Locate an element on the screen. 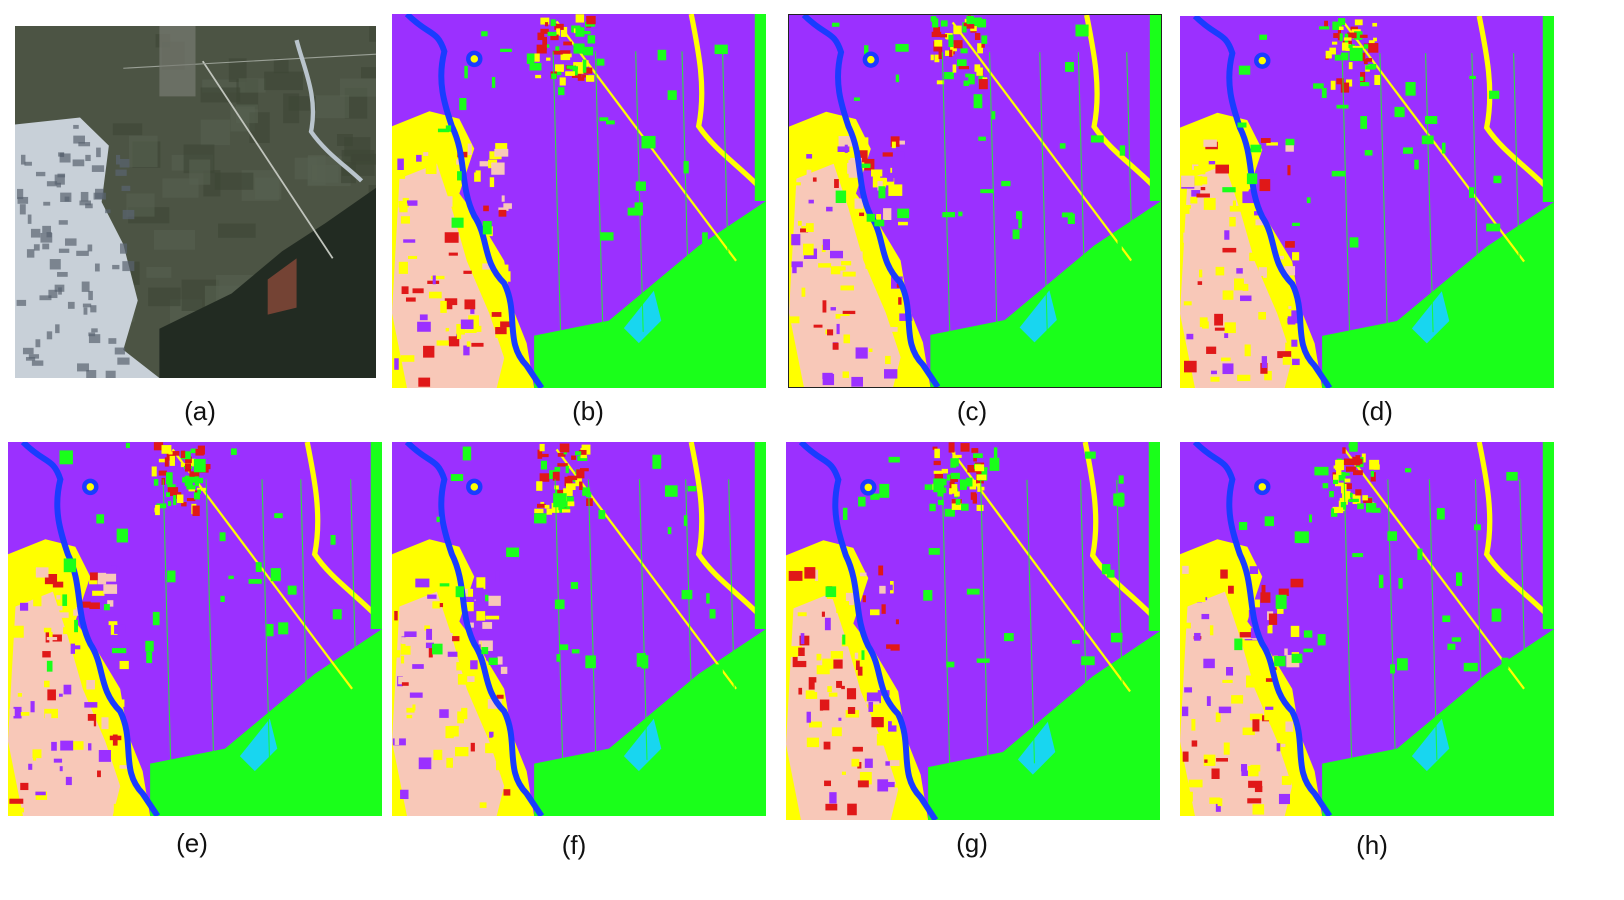 The width and height of the screenshot is (1624, 900). caption-b: (b) is located at coordinates (588, 411).